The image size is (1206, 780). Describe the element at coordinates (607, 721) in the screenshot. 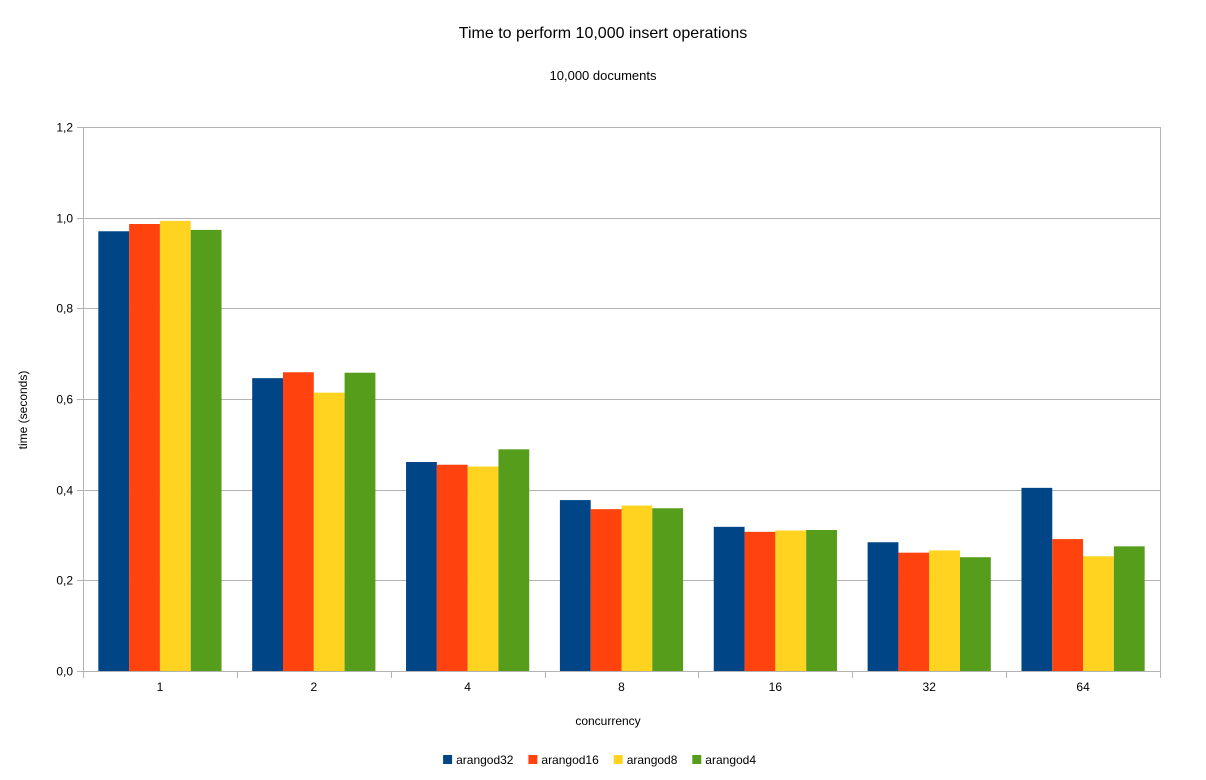

I see `x-axis-title: concurrency` at that location.